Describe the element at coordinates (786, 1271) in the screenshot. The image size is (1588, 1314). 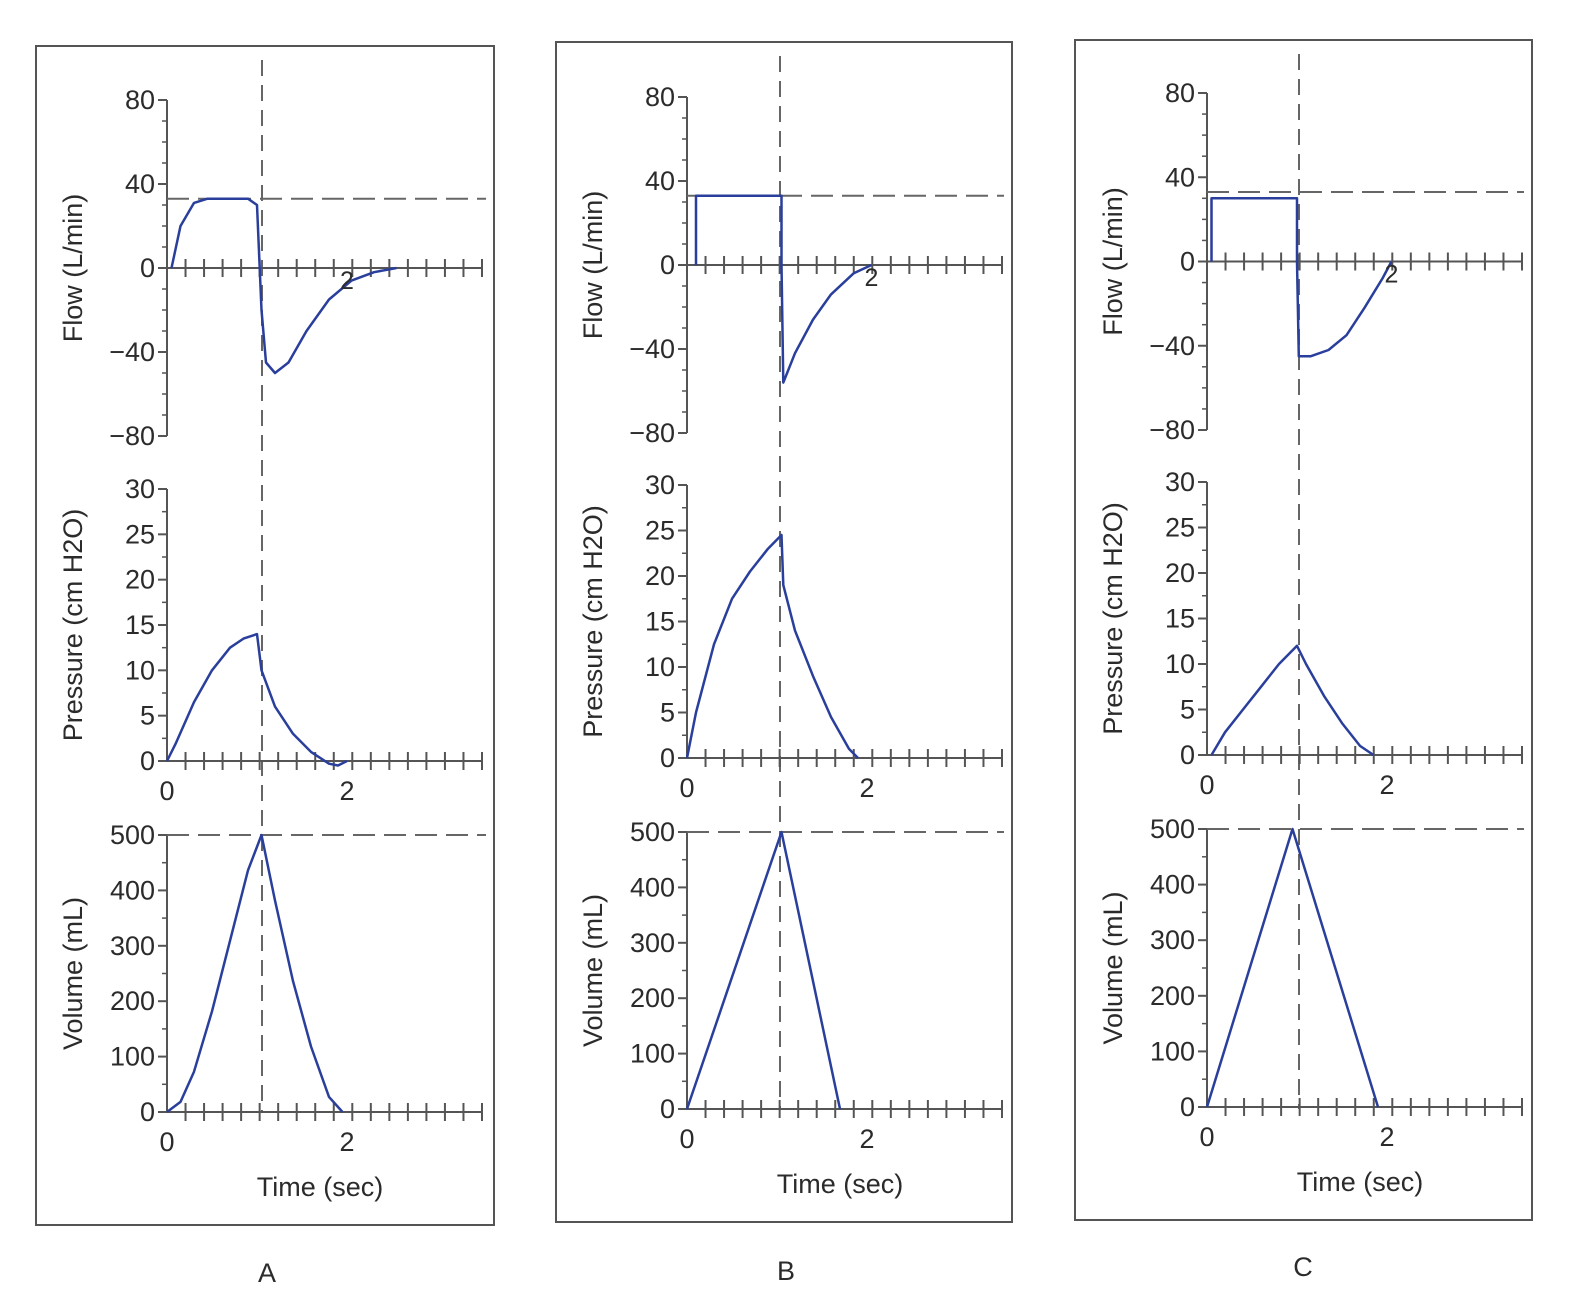
I see `panel-label: B` at that location.